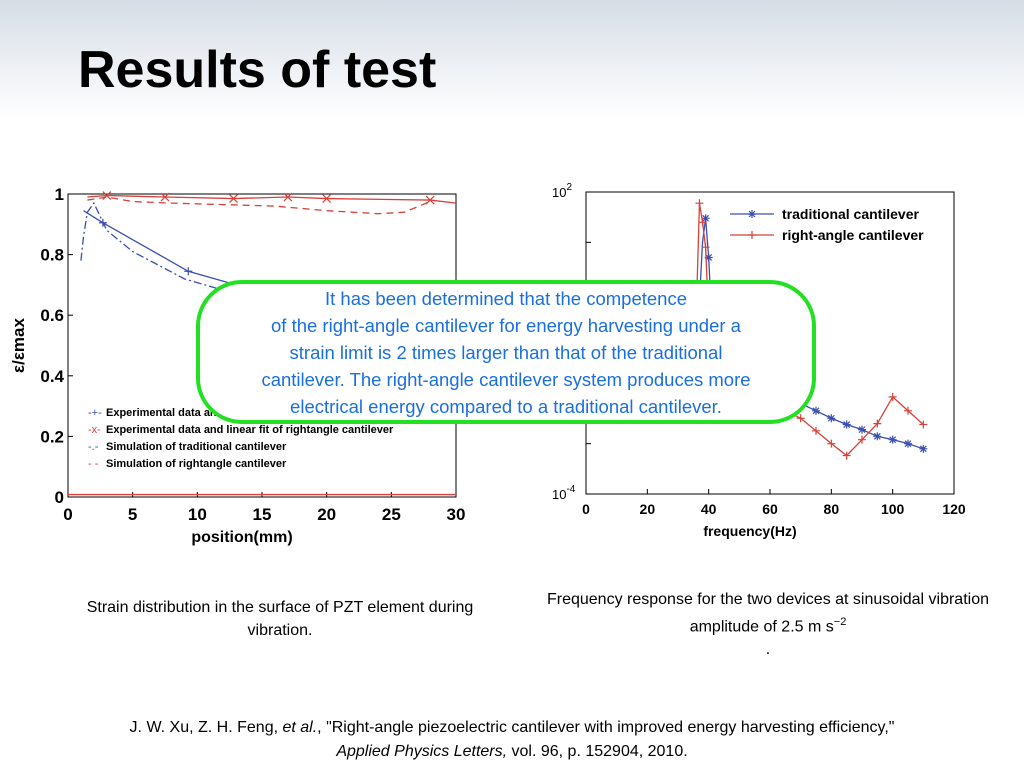  What do you see at coordinates (164, 413) in the screenshot?
I see `legend-label: Experimental data and` at bounding box center [164, 413].